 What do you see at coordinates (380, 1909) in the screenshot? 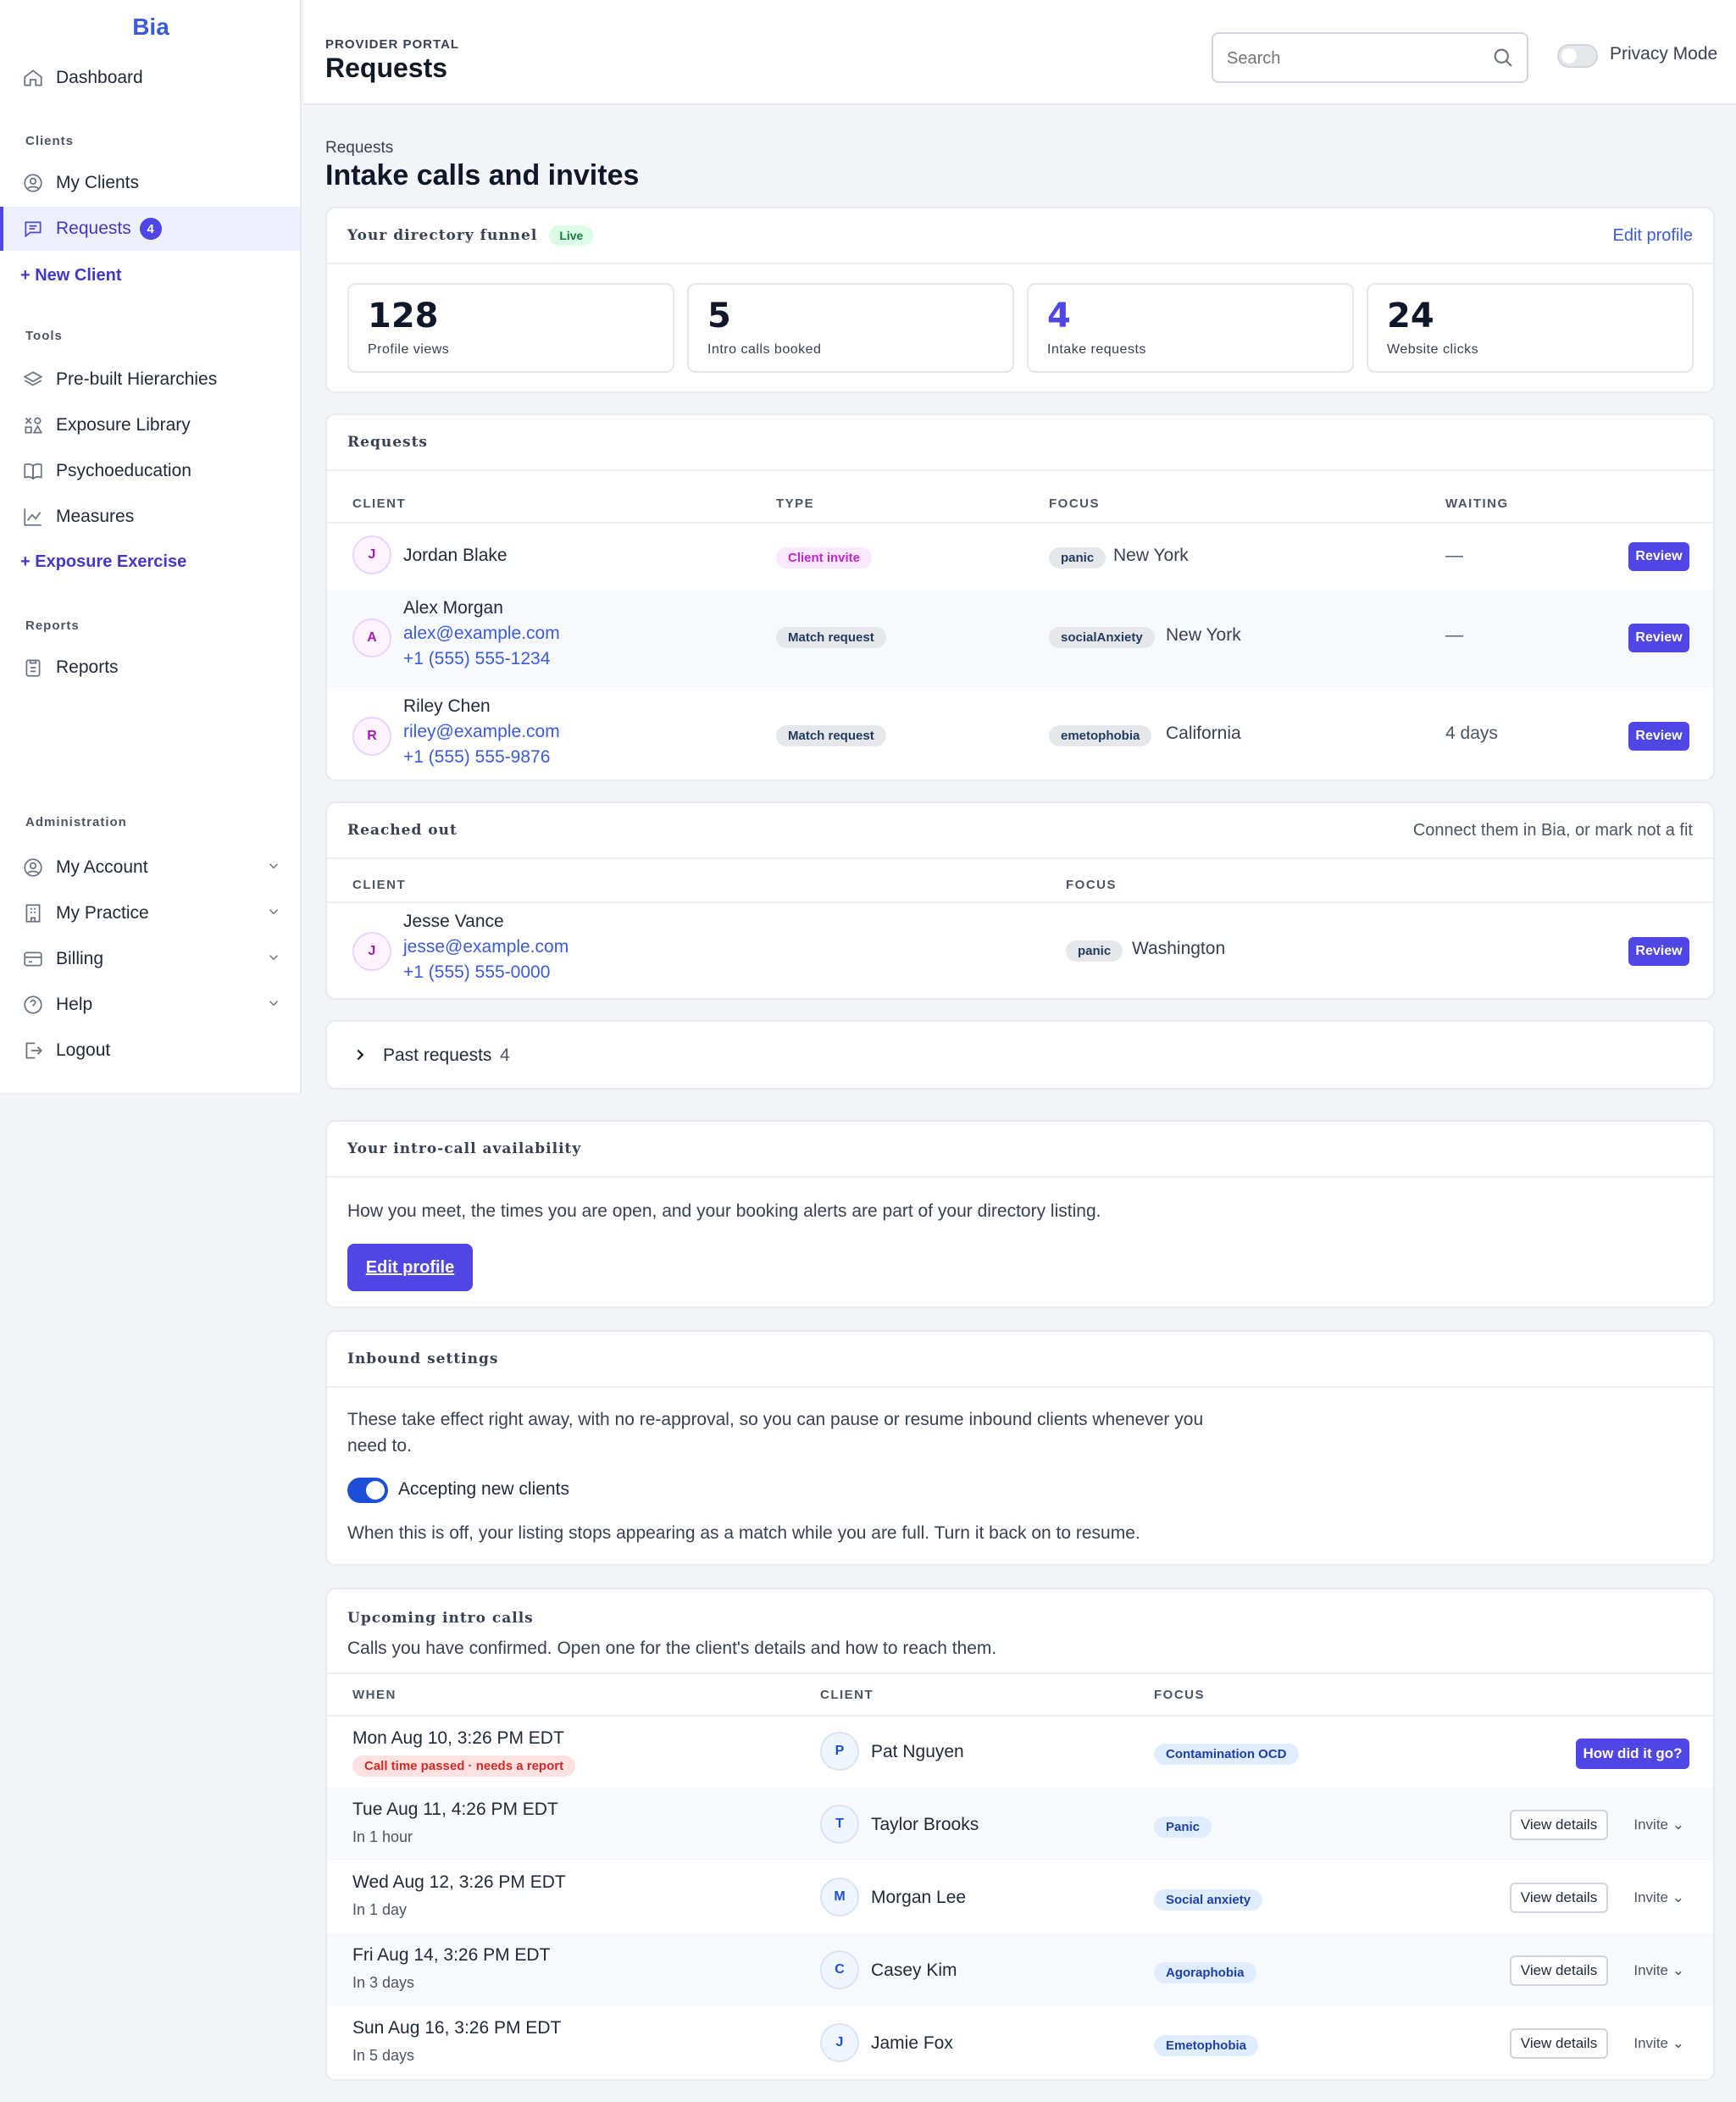
I see `call-relative-time: In 1 day` at bounding box center [380, 1909].